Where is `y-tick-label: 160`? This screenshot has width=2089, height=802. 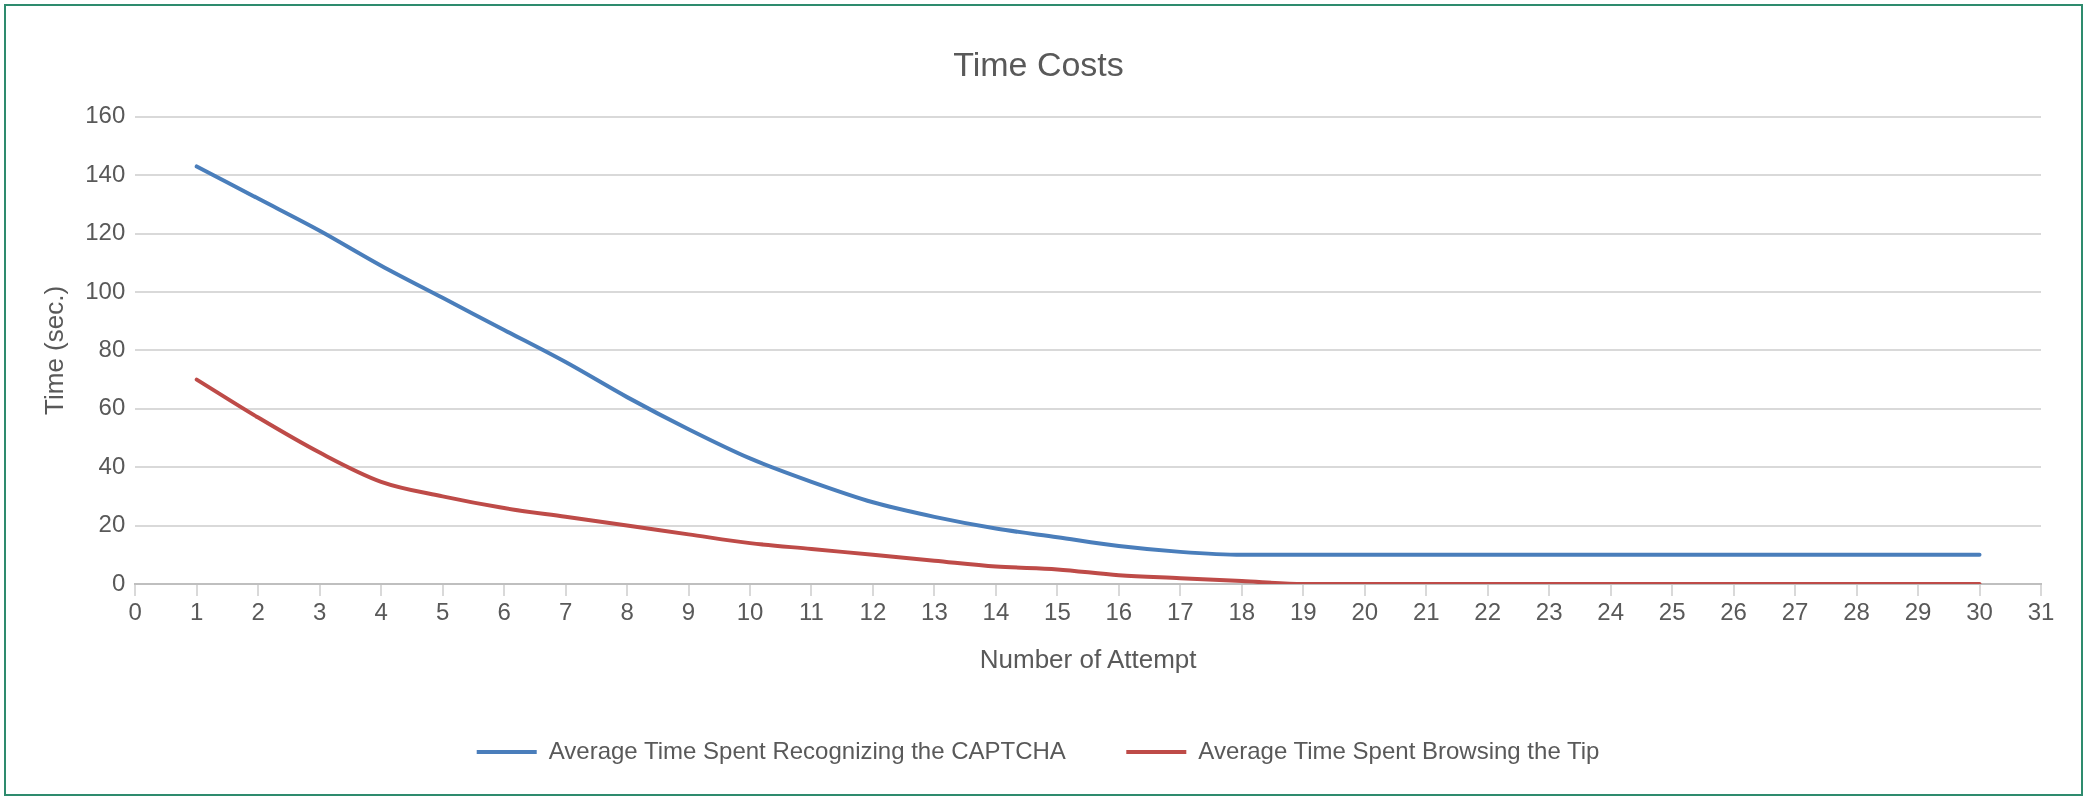 y-tick-label: 160 is located at coordinates (105, 115).